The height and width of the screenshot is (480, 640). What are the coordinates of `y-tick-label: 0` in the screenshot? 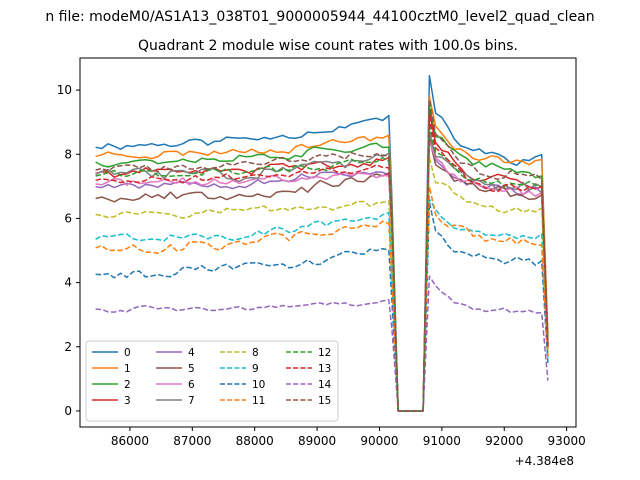 It's located at (68, 411).